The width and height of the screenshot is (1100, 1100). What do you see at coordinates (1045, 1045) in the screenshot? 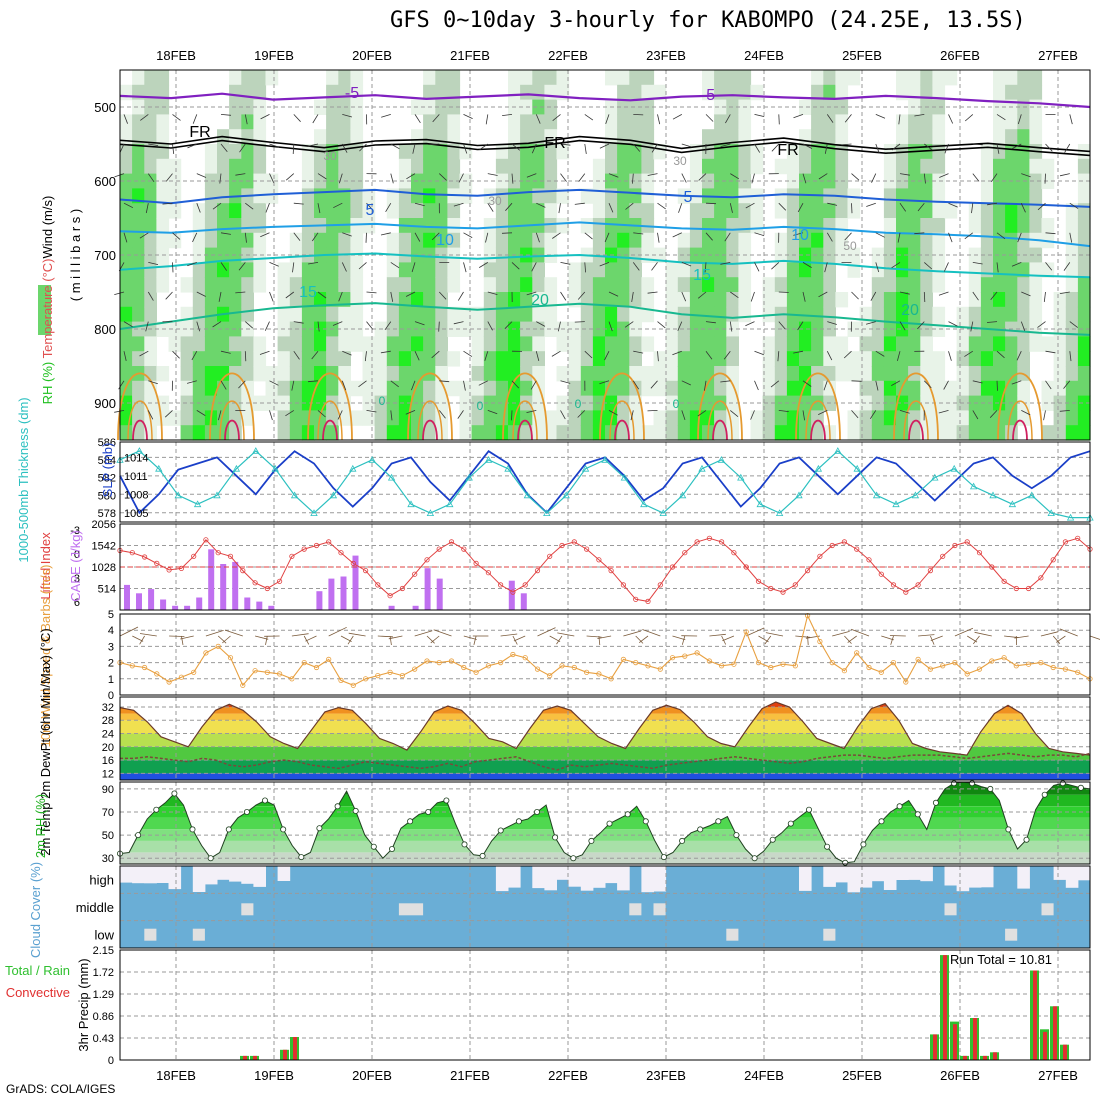
I see `precip-conv-bar` at bounding box center [1045, 1045].